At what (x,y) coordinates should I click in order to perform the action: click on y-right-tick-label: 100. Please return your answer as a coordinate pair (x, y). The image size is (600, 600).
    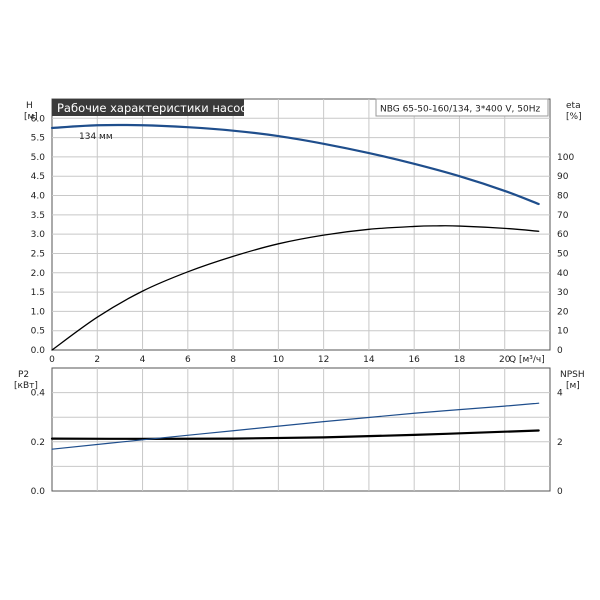
    Looking at the image, I should click on (565, 158).